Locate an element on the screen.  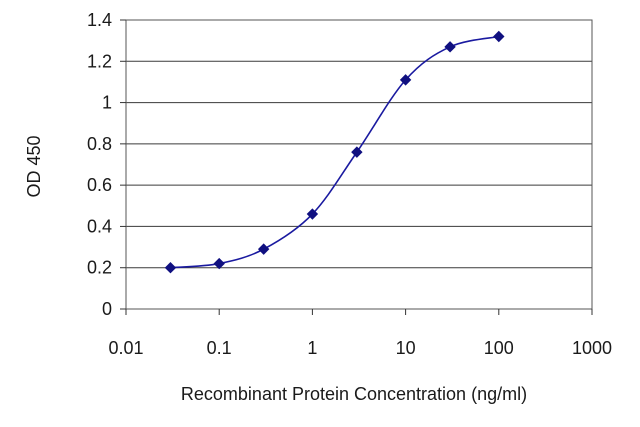
y-tick-label: 0.6 is located at coordinates (99, 185).